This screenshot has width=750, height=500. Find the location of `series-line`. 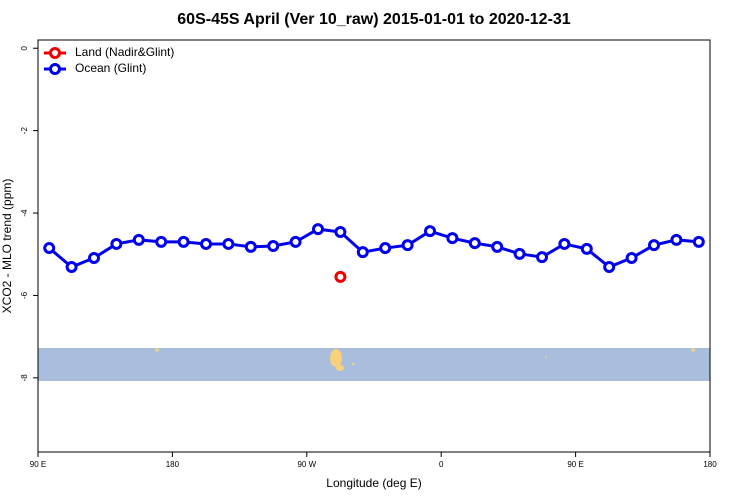

series-line is located at coordinates (373, 248).